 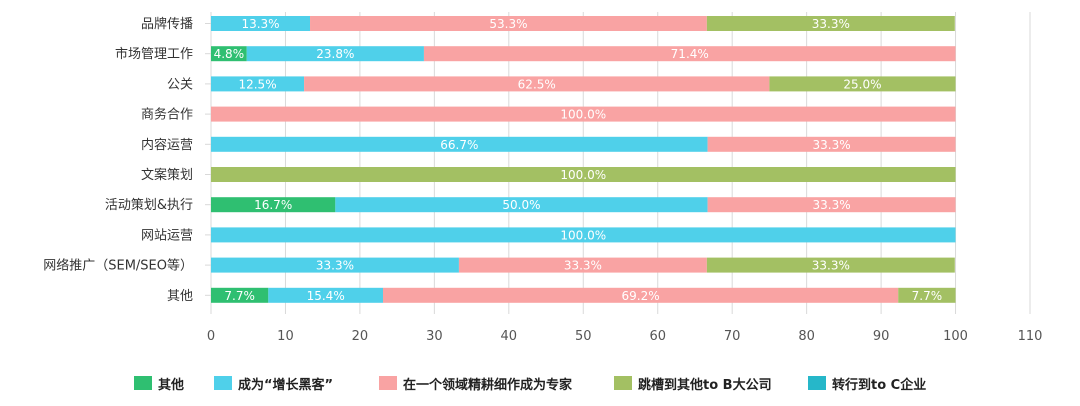 What do you see at coordinates (360, 336) in the screenshot?
I see `x-tick-label: 20` at bounding box center [360, 336].